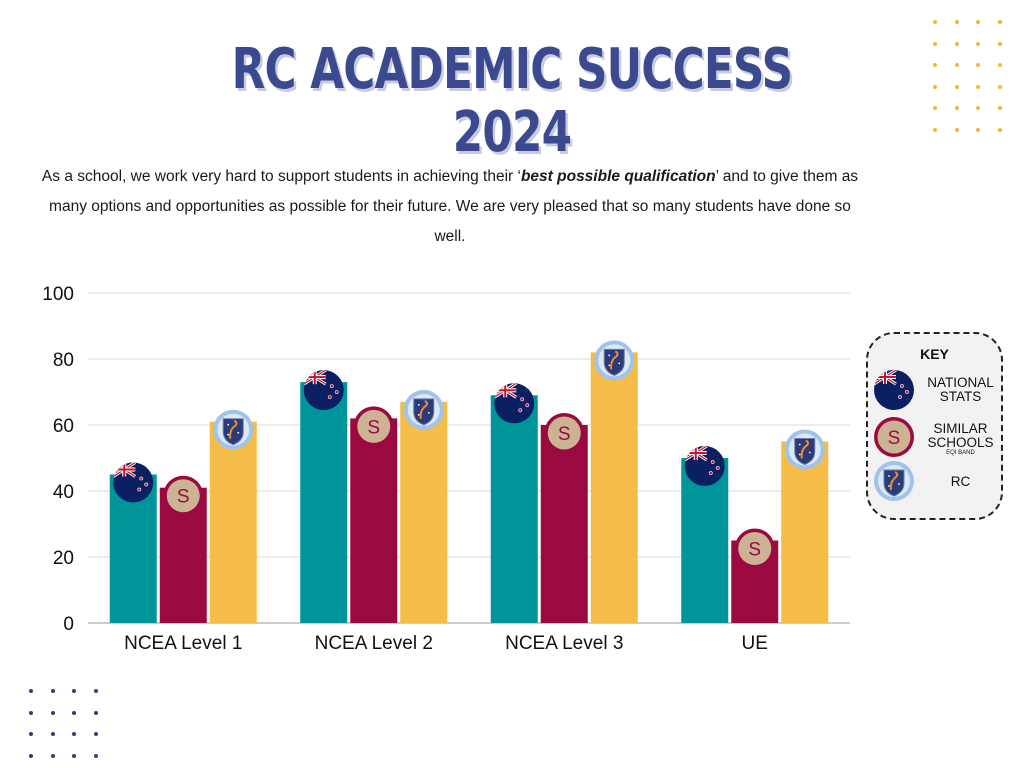 The image size is (1024, 768). I want to click on x-tick-label: NCEA Level 2, so click(374, 643).